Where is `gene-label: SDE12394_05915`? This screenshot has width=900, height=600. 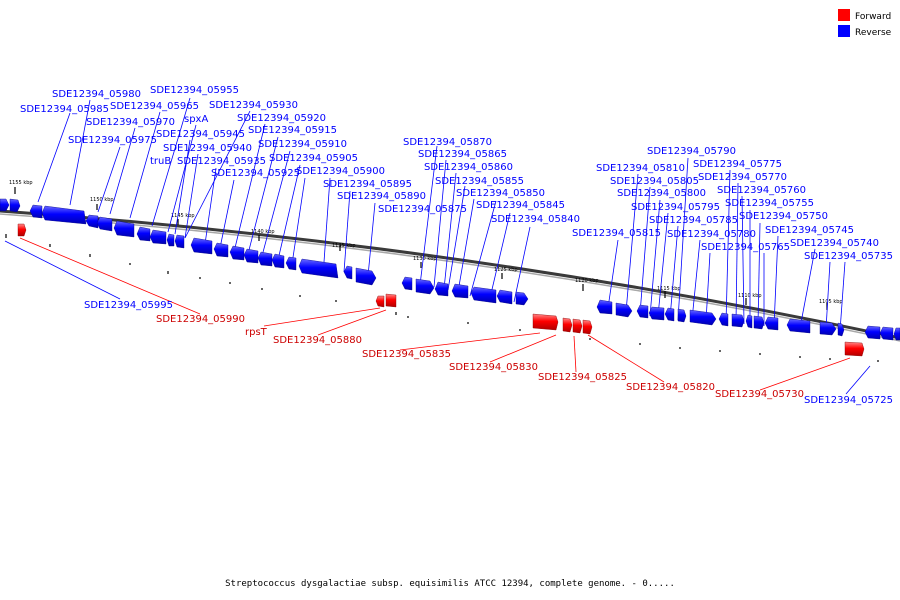
gene-label: SDE12394_05915 is located at coordinates (292, 130).